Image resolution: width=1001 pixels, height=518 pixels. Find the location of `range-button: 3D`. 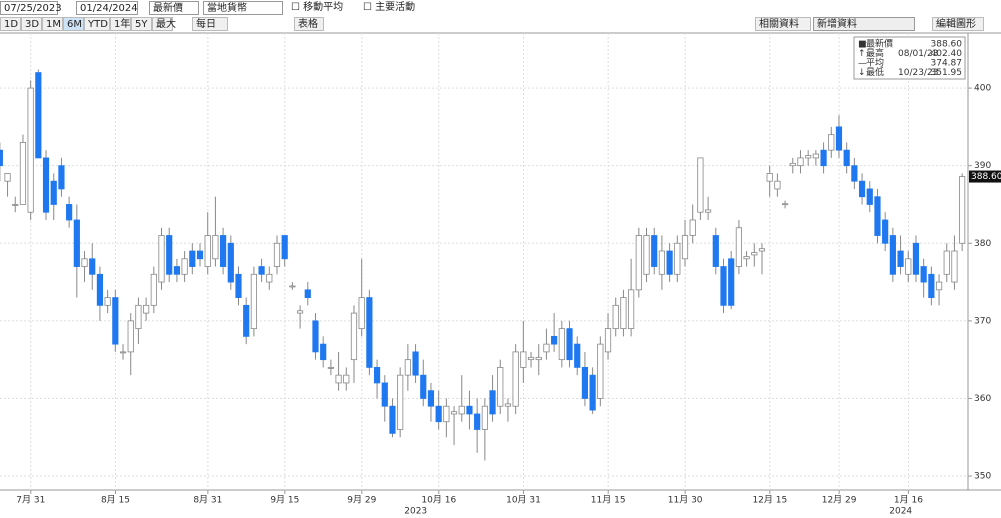

range-button: 3D is located at coordinates (31, 24).